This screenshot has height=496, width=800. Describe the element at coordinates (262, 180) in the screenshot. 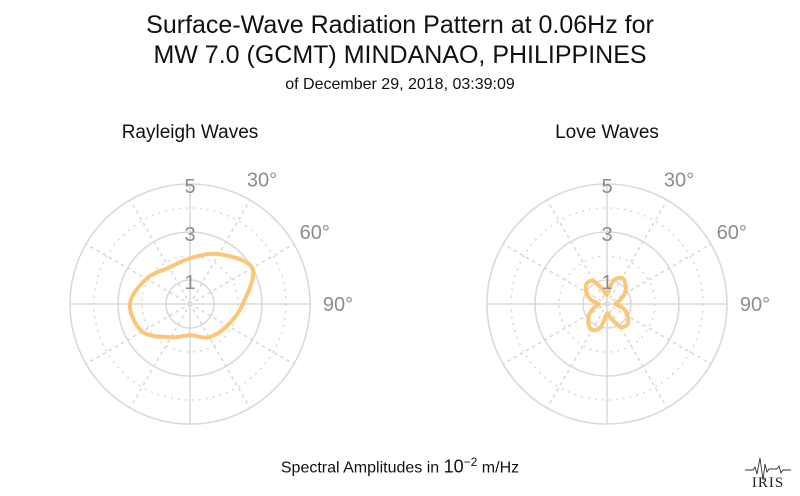

I see `rayleigh-theta-tick-label: 30°` at that location.